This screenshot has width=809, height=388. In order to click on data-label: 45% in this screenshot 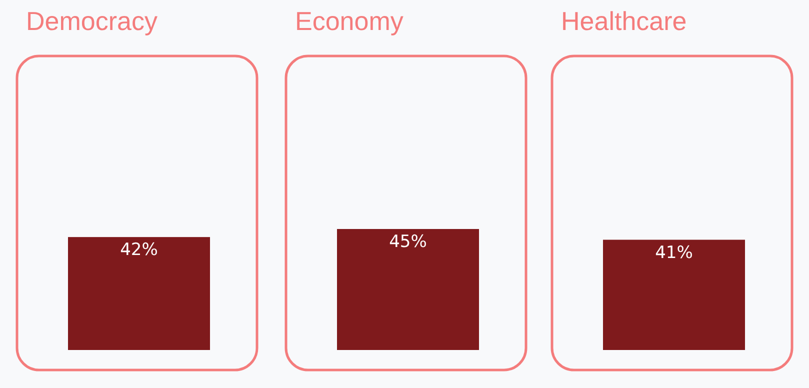, I will do `click(408, 242)`.